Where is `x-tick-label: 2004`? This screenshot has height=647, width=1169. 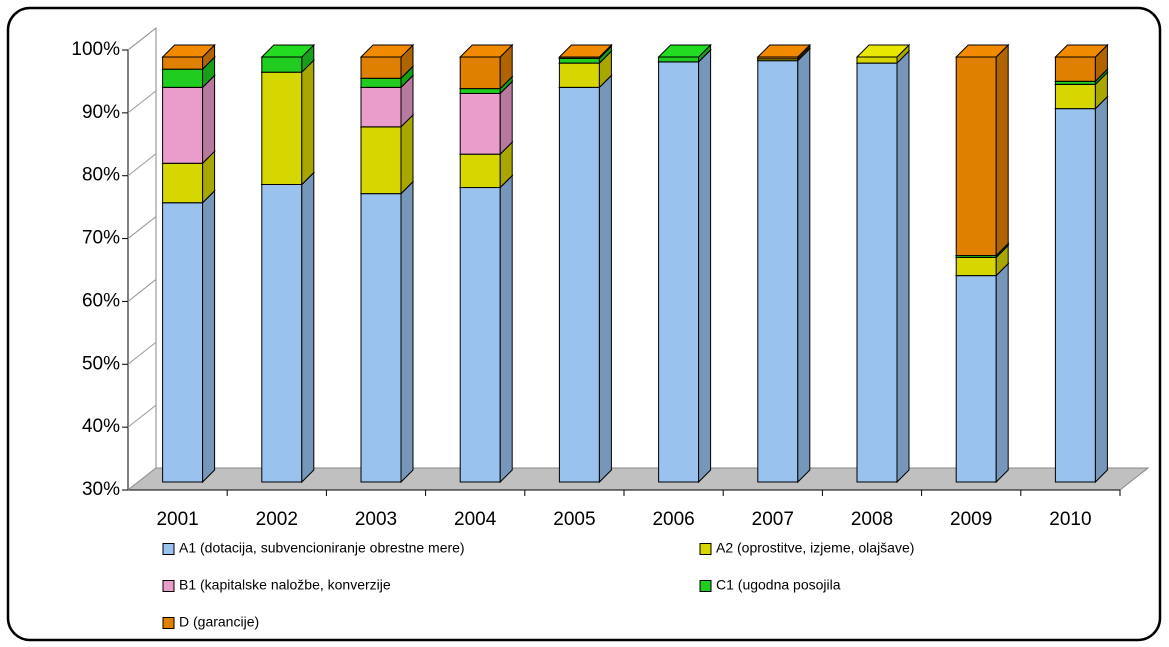
x-tick-label: 2004 is located at coordinates (475, 519).